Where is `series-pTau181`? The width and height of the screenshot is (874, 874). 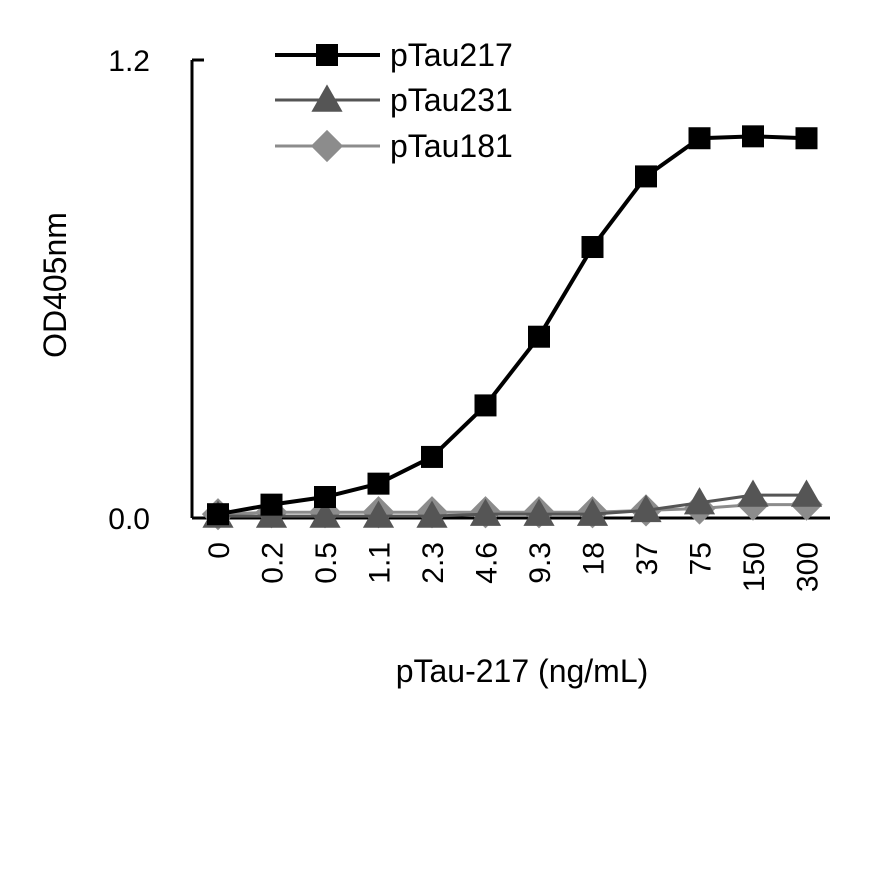
series-pTau181 is located at coordinates (512, 509).